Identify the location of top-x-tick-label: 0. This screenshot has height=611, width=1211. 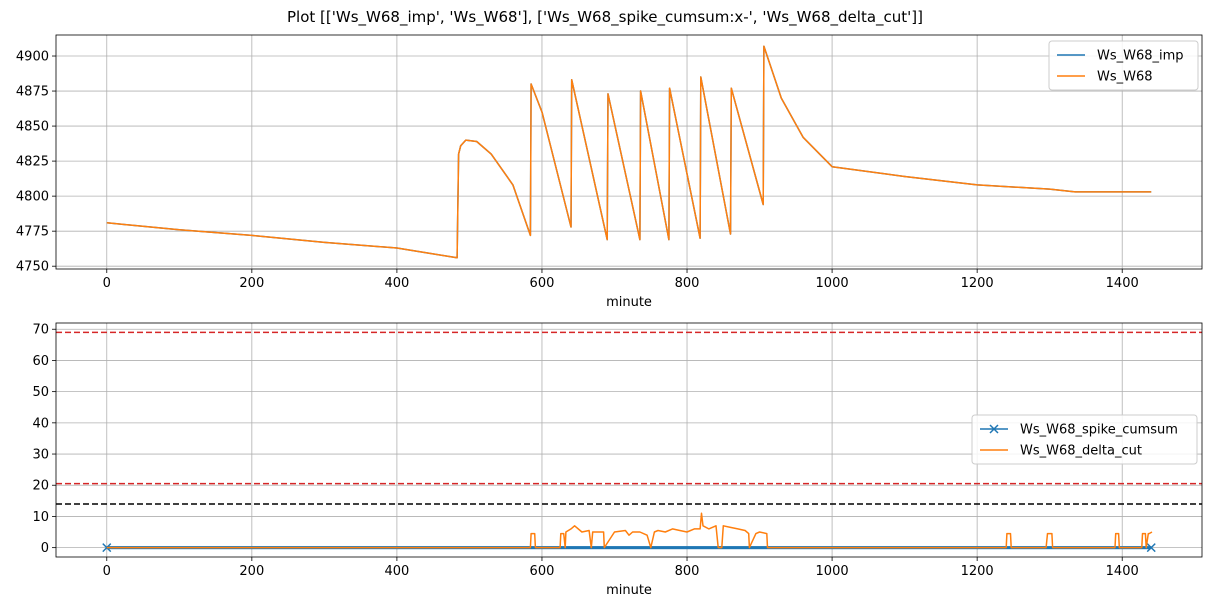
(107, 283).